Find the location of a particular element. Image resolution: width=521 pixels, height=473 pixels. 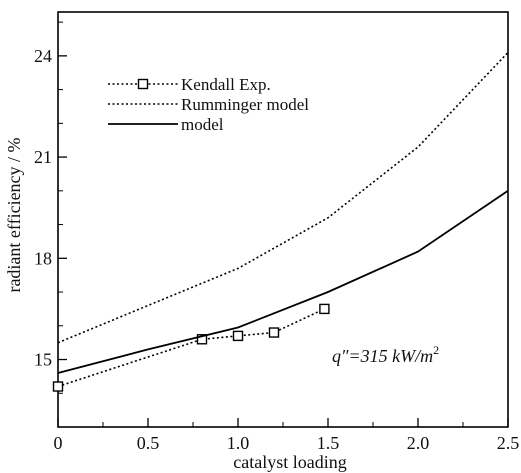

series-line is located at coordinates (191, 348).